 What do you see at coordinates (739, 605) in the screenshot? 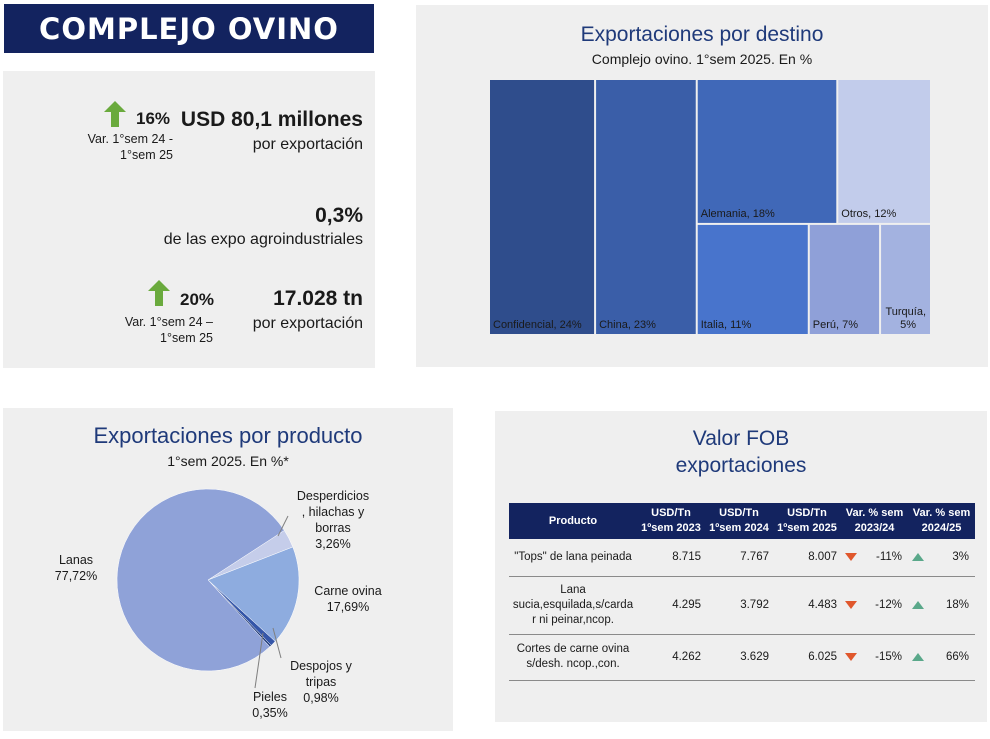
I see `cell-usd2024: 3.792` at bounding box center [739, 605].